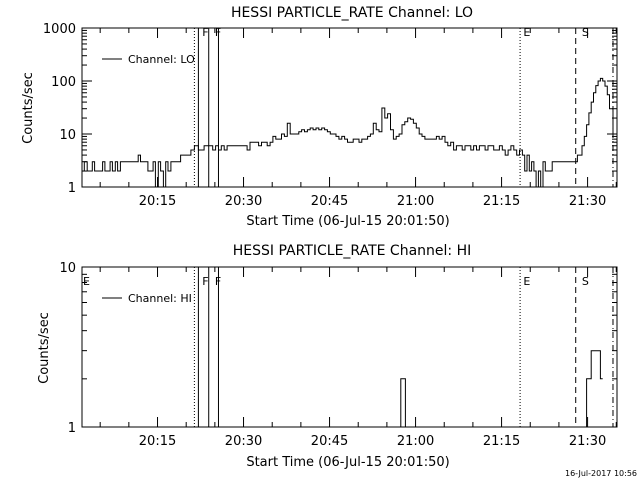  Describe the element at coordinates (67, 268) in the screenshot. I see `panel-hi-ytick-label-1: 10` at that location.